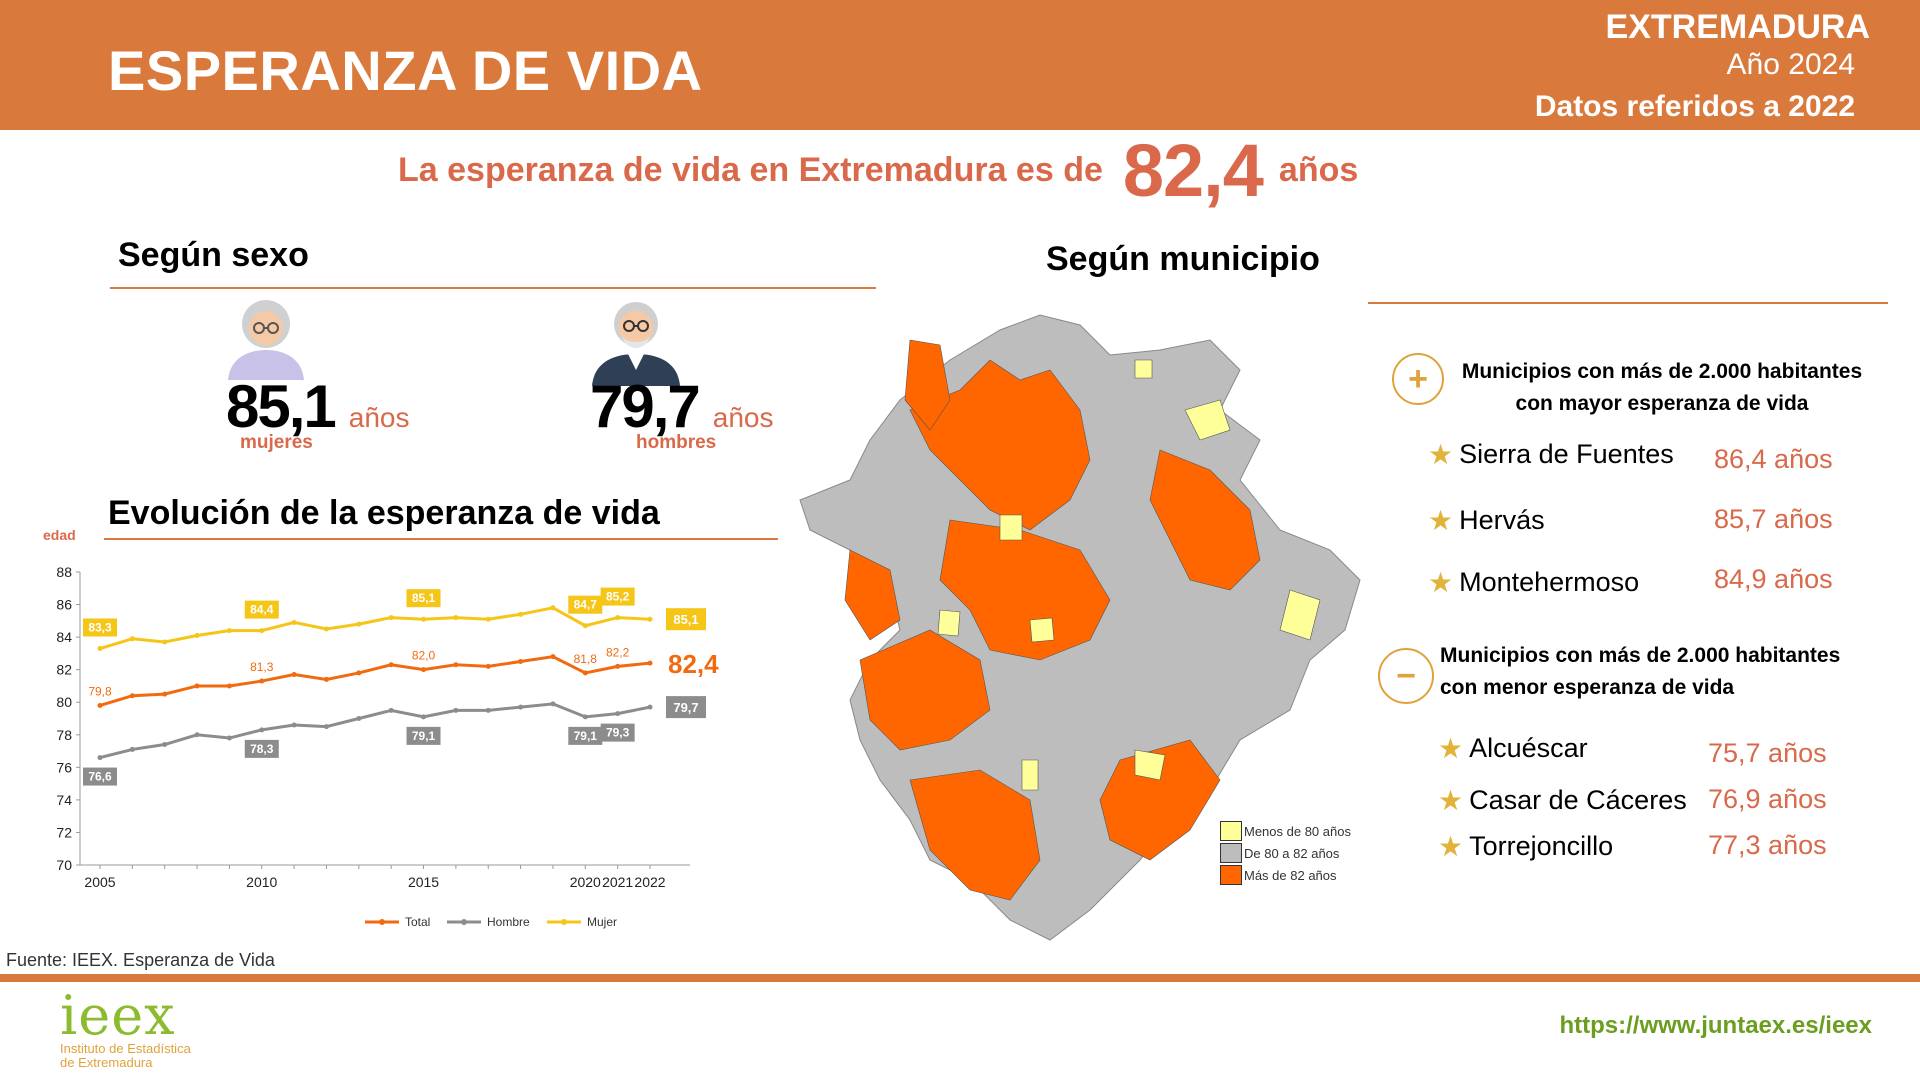 This screenshot has width=1920, height=1080. I want to click on chart-series-line-total, so click(375, 681).